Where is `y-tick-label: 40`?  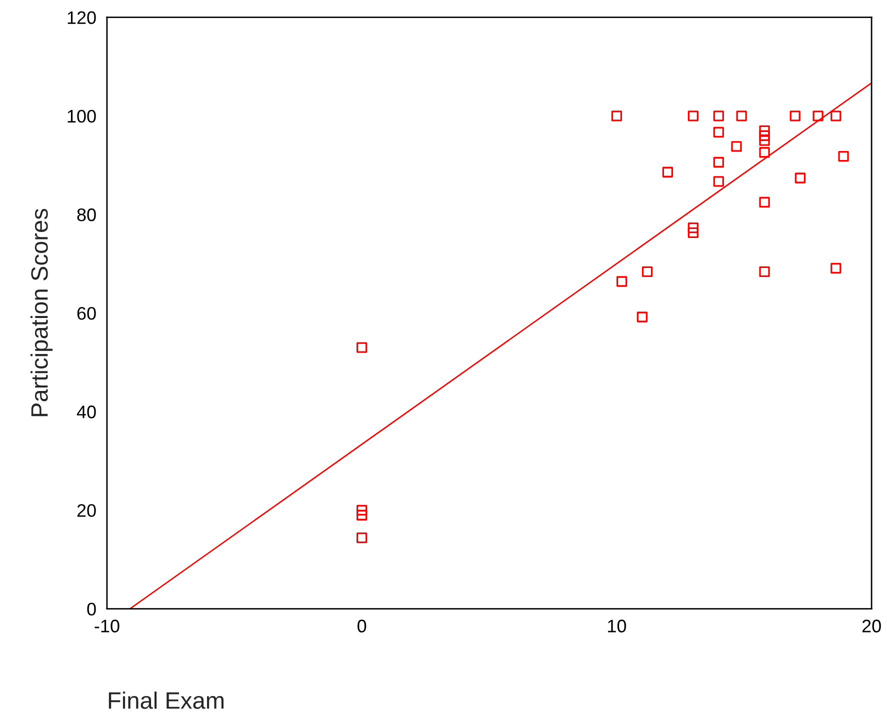
y-tick-label: 40 is located at coordinates (86, 412).